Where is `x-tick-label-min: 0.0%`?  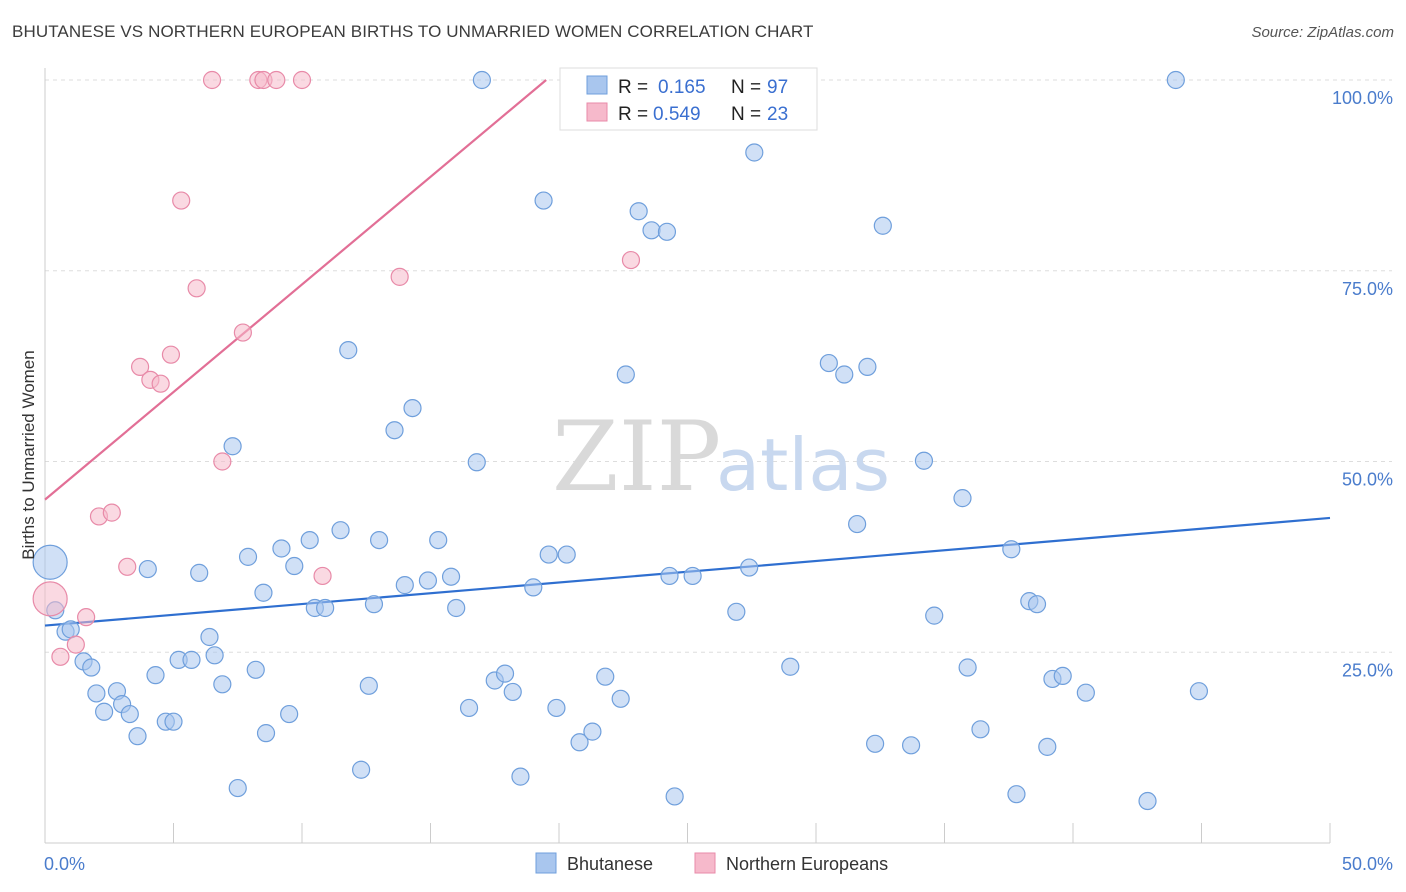 x-tick-label-min: 0.0% is located at coordinates (64, 864).